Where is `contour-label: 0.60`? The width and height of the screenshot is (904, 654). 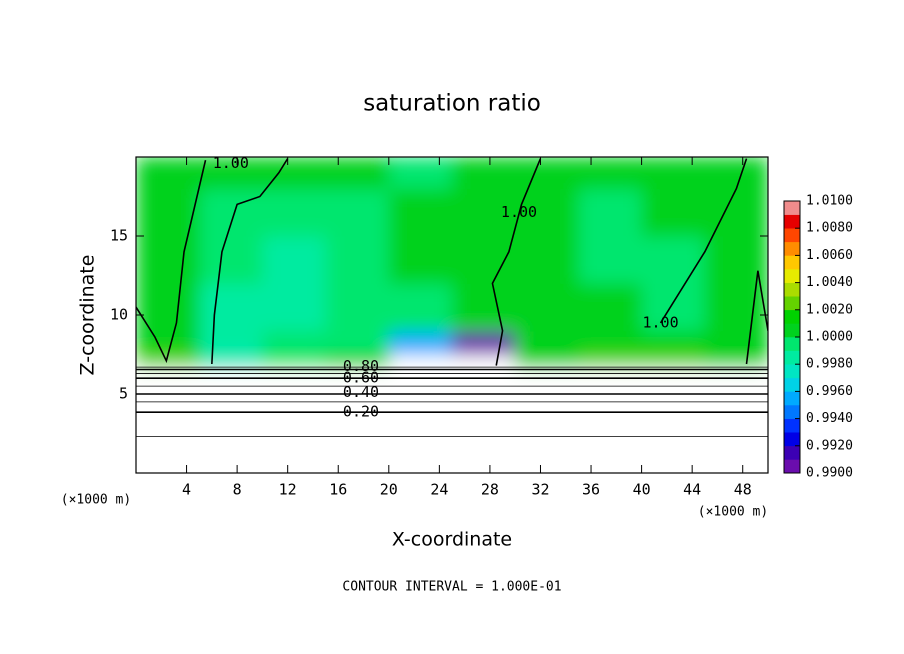
contour-label: 0.60 is located at coordinates (361, 378).